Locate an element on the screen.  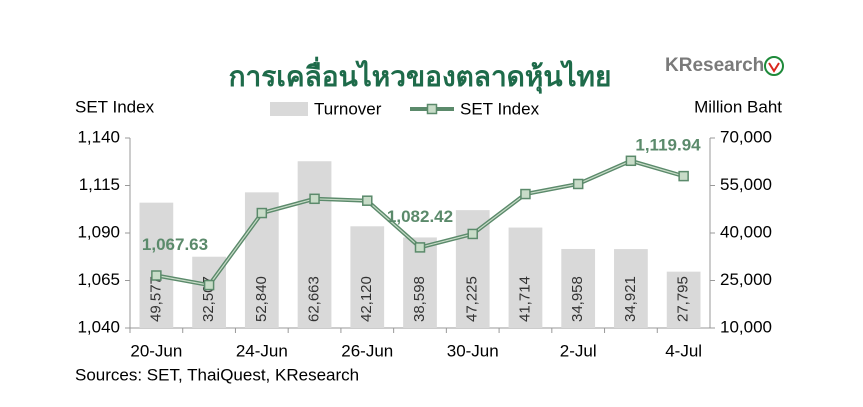
bar-value-label: 62,663 is located at coordinates (314, 299).